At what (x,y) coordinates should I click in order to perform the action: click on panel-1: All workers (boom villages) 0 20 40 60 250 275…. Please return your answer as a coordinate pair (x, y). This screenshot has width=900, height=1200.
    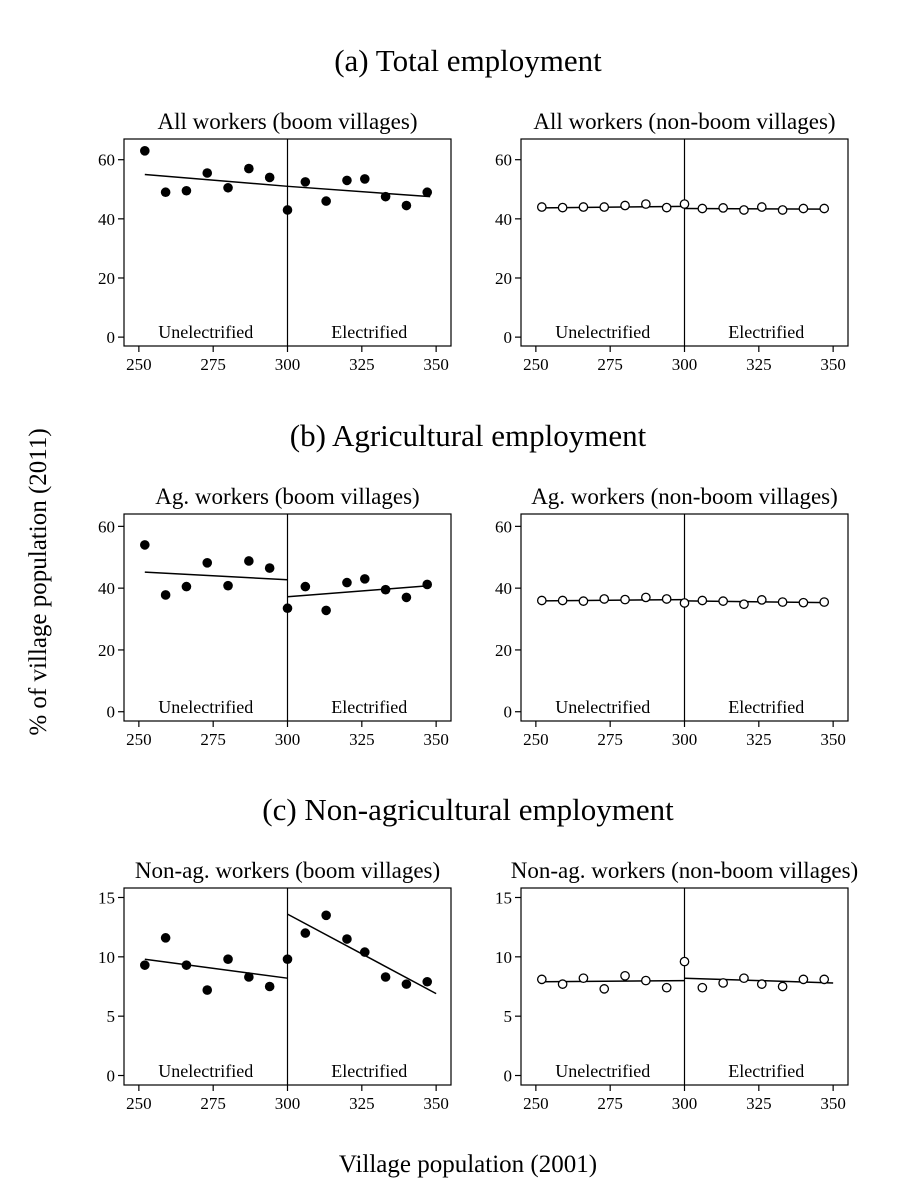
    Looking at the image, I should click on (275, 241).